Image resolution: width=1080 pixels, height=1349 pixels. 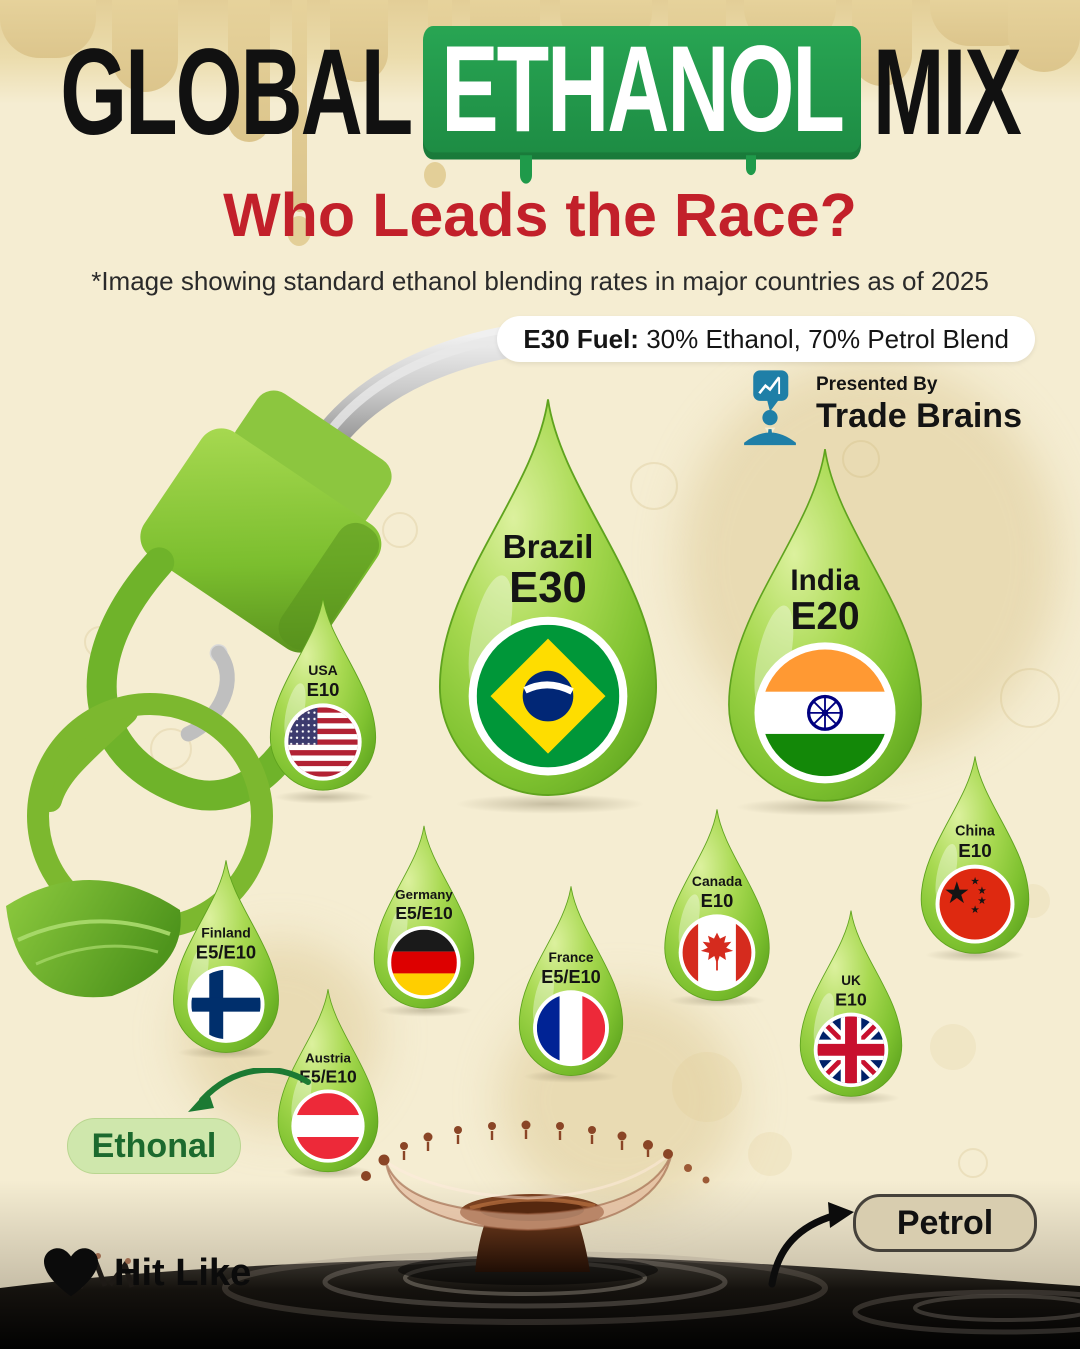 What do you see at coordinates (642, 105) in the screenshot?
I see `title-ethanol-highlight: ETHANOL` at bounding box center [642, 105].